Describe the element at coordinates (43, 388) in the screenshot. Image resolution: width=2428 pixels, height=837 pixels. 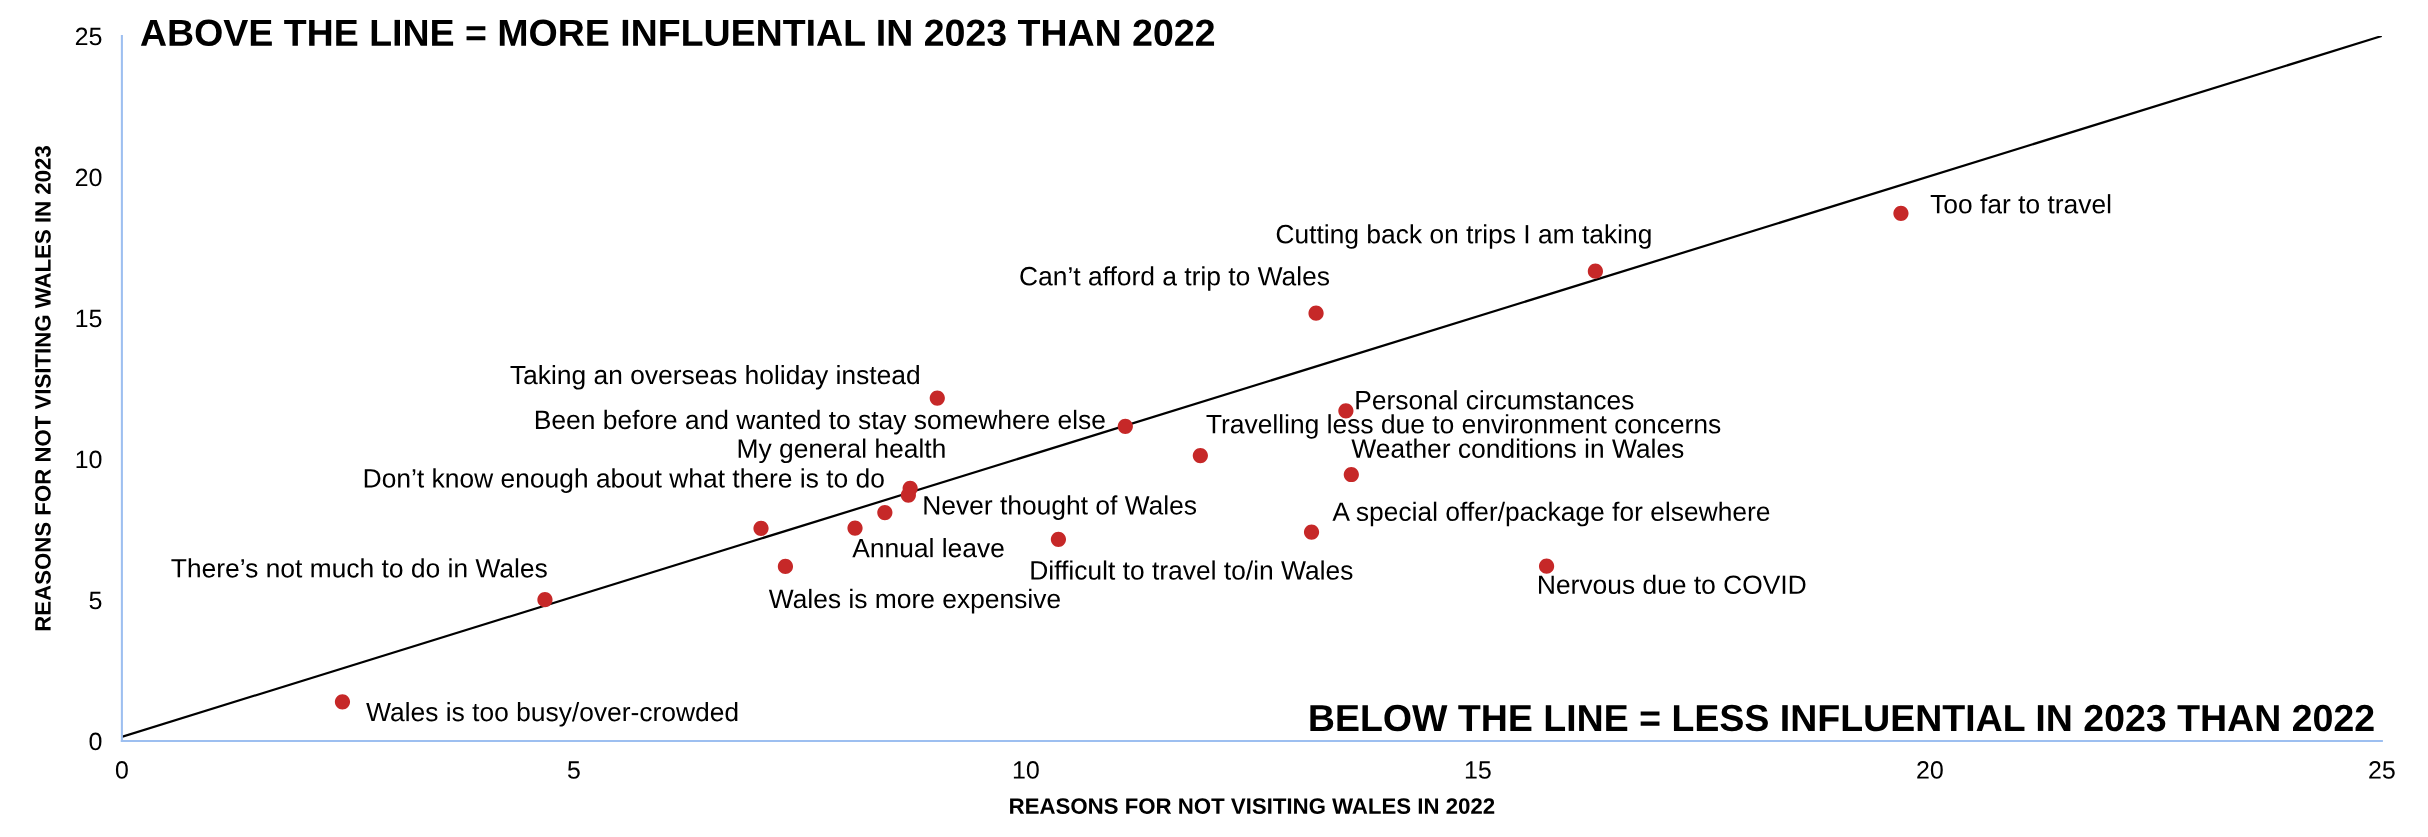
I see `y-axis-title: REASONS FOR NOT VISITING WALES IN 2023` at that location.